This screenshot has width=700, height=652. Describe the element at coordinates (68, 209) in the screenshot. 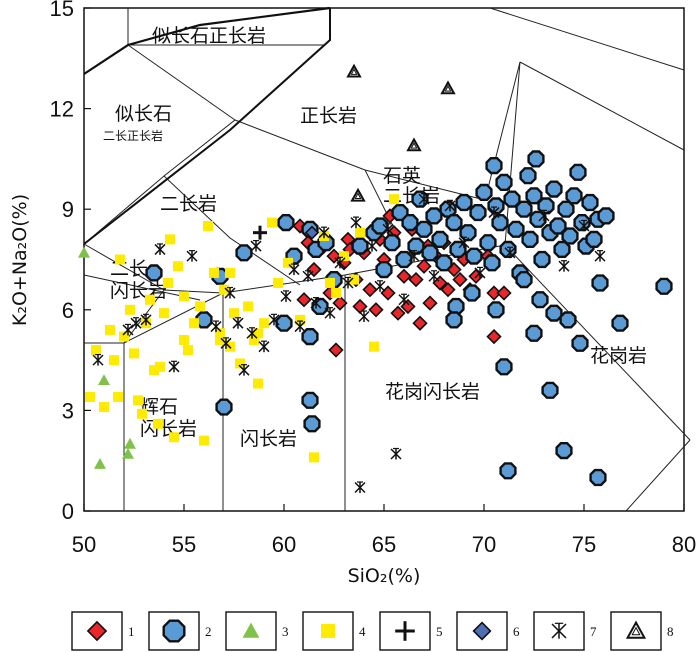

I see `y-tick-label: 9` at that location.